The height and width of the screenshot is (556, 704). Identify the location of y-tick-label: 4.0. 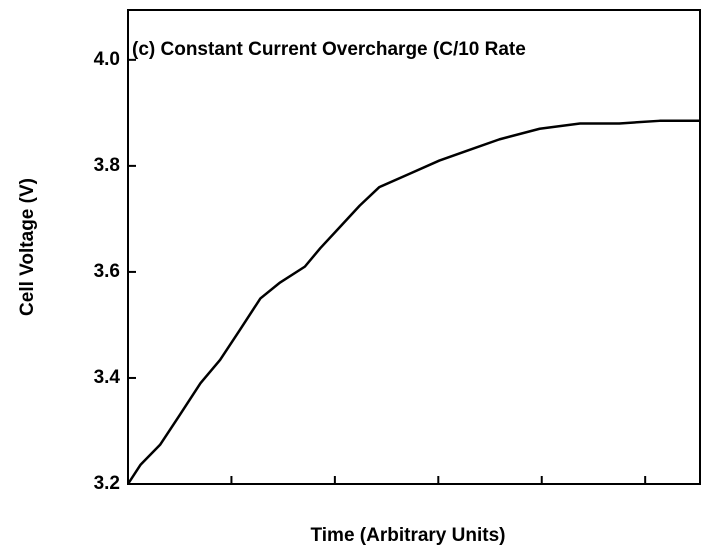
(107, 59).